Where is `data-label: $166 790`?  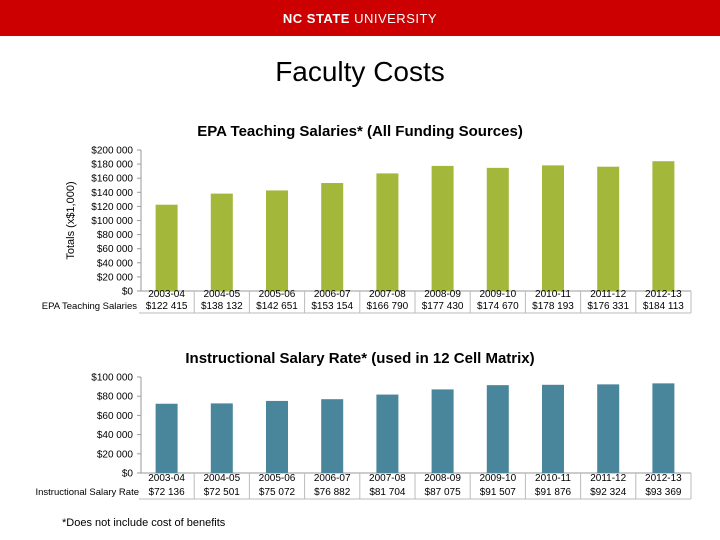 data-label: $166 790 is located at coordinates (388, 306).